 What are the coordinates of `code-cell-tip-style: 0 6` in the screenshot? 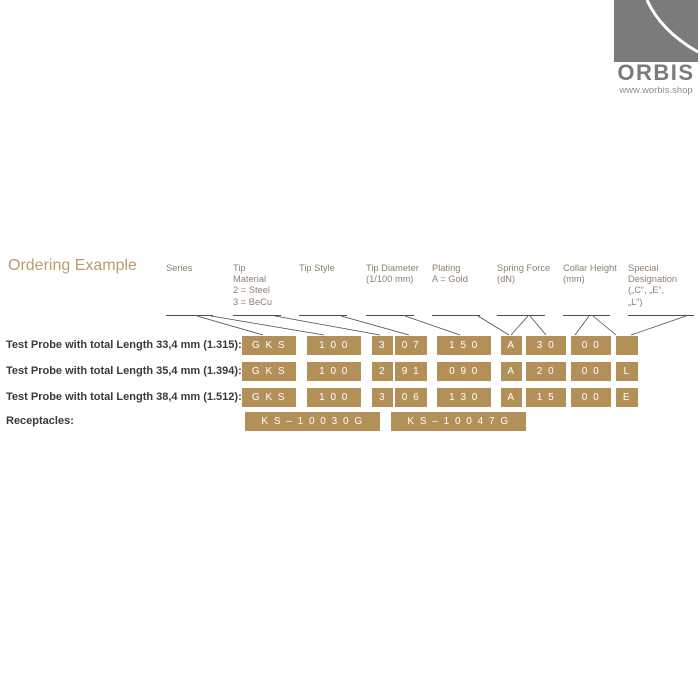 It's located at (411, 397).